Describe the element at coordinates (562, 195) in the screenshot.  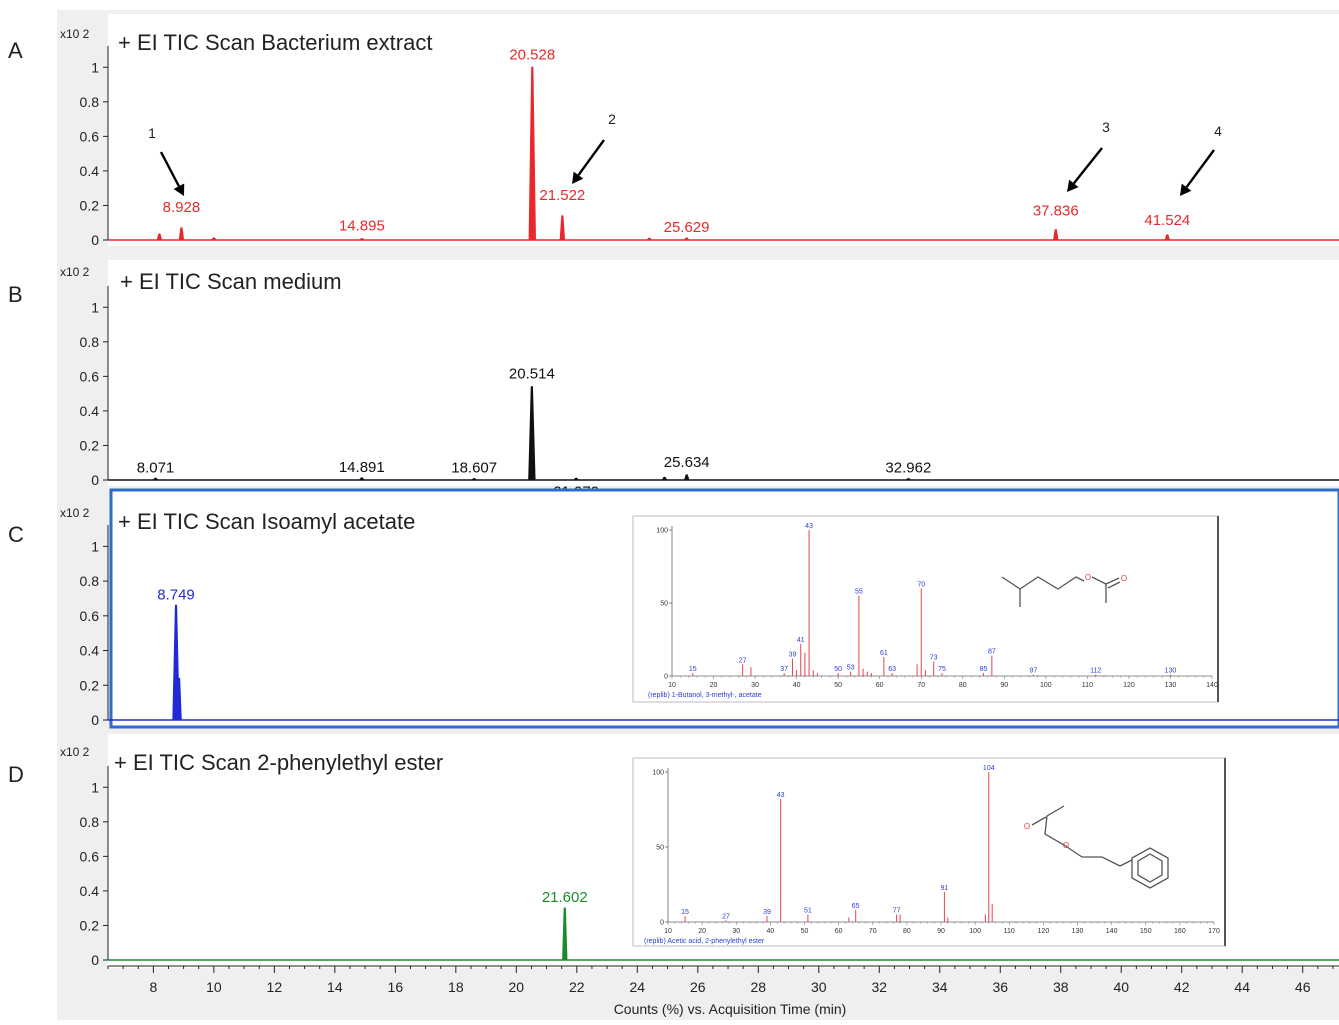
I see `peak-label: 21.522` at that location.